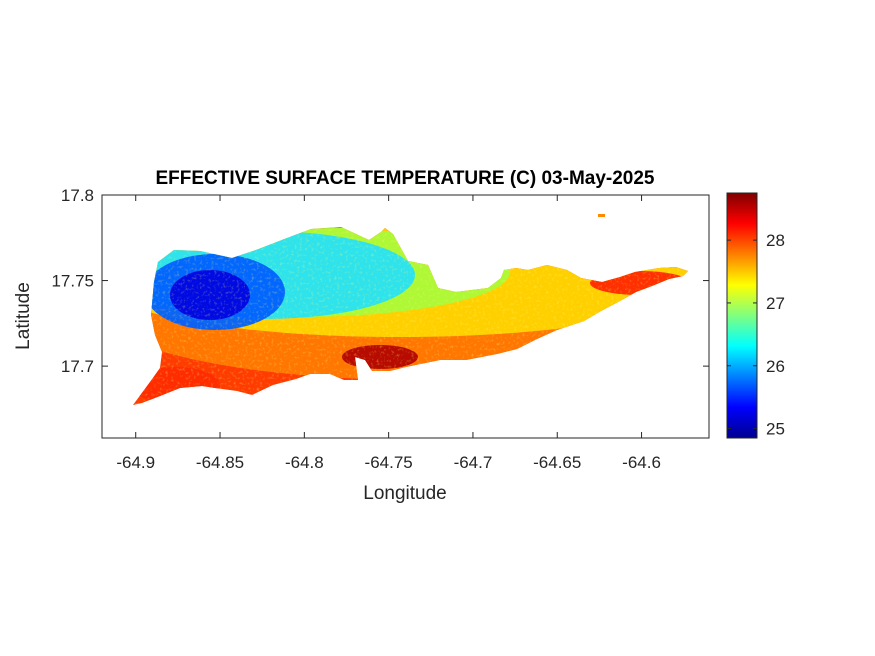  I want to click on colorbar: 25 26 27 28, so click(755, 315).